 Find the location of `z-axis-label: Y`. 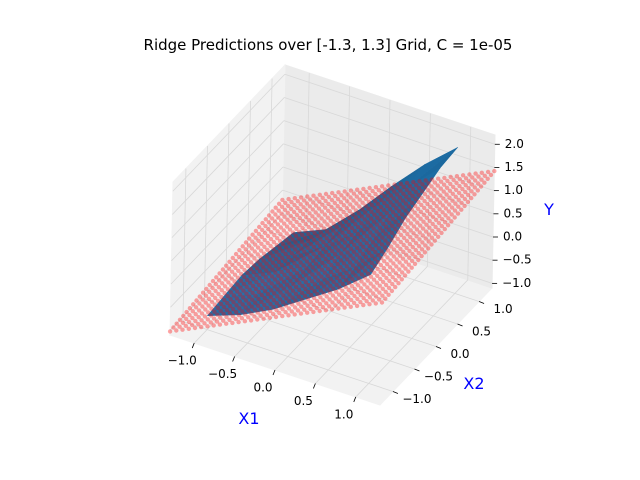

z-axis-label: Y is located at coordinates (548, 209).